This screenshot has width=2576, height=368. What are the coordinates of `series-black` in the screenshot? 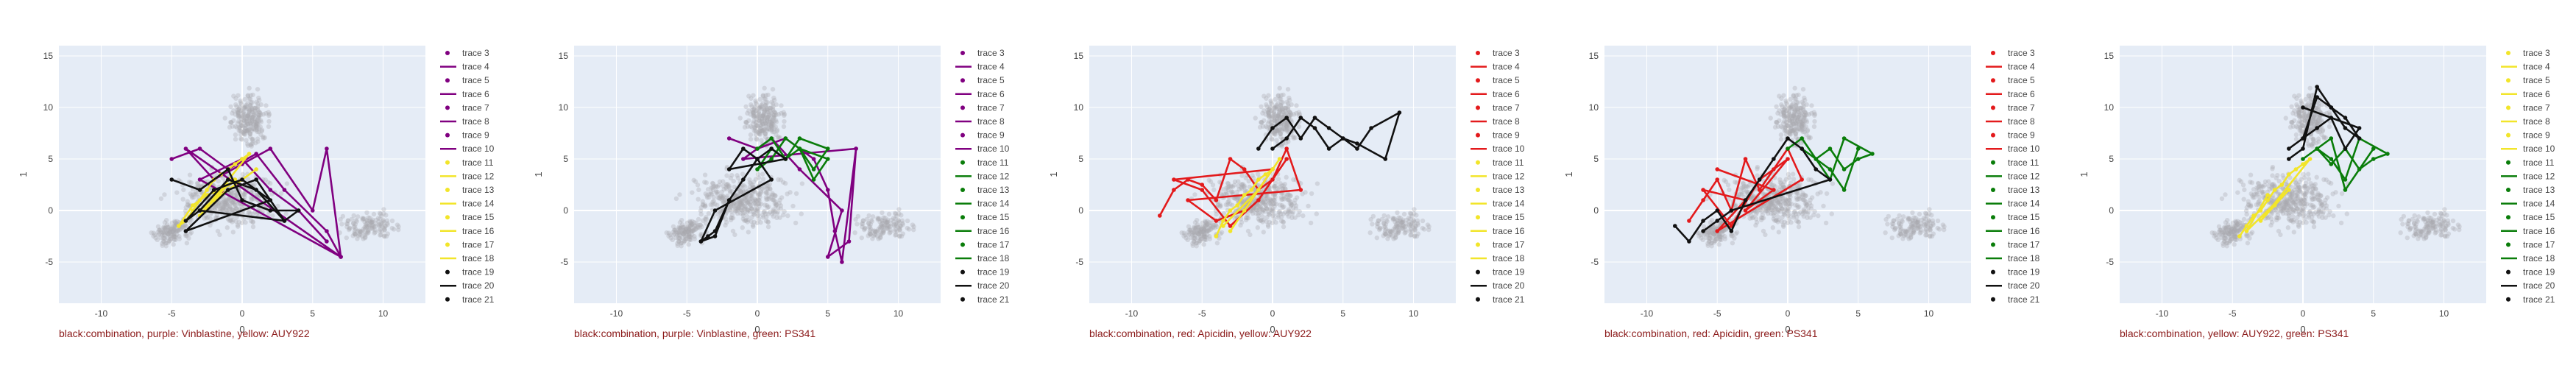 It's located at (235, 200).